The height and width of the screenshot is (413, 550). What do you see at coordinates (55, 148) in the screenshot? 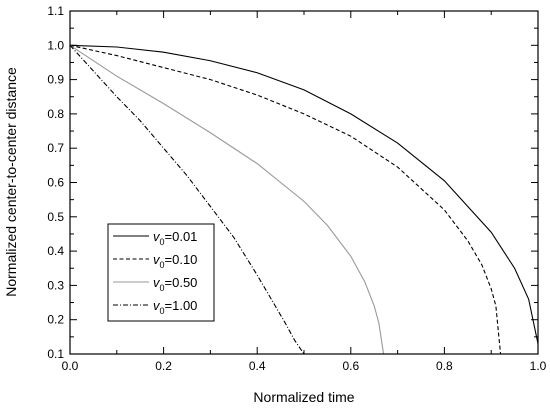
I see `y-tick-label: 0.7` at bounding box center [55, 148].